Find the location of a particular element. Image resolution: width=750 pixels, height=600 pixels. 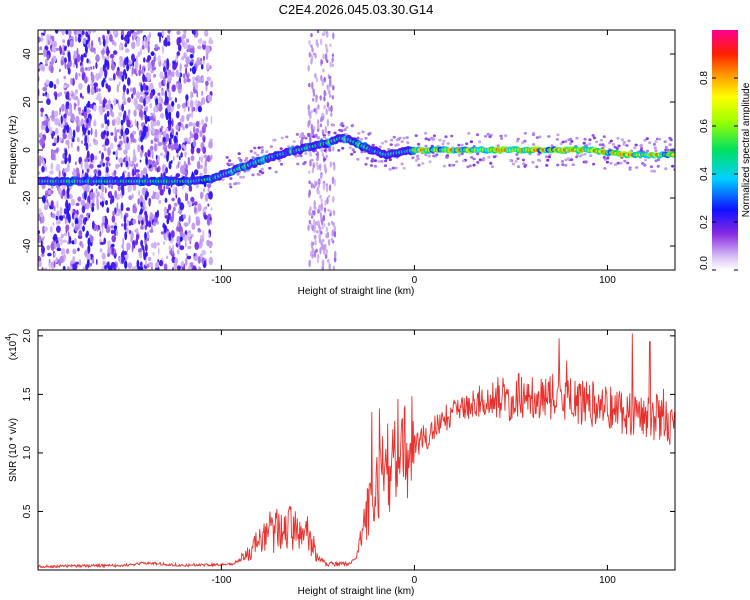

snr-x-tick-label: -100 is located at coordinates (221, 580).